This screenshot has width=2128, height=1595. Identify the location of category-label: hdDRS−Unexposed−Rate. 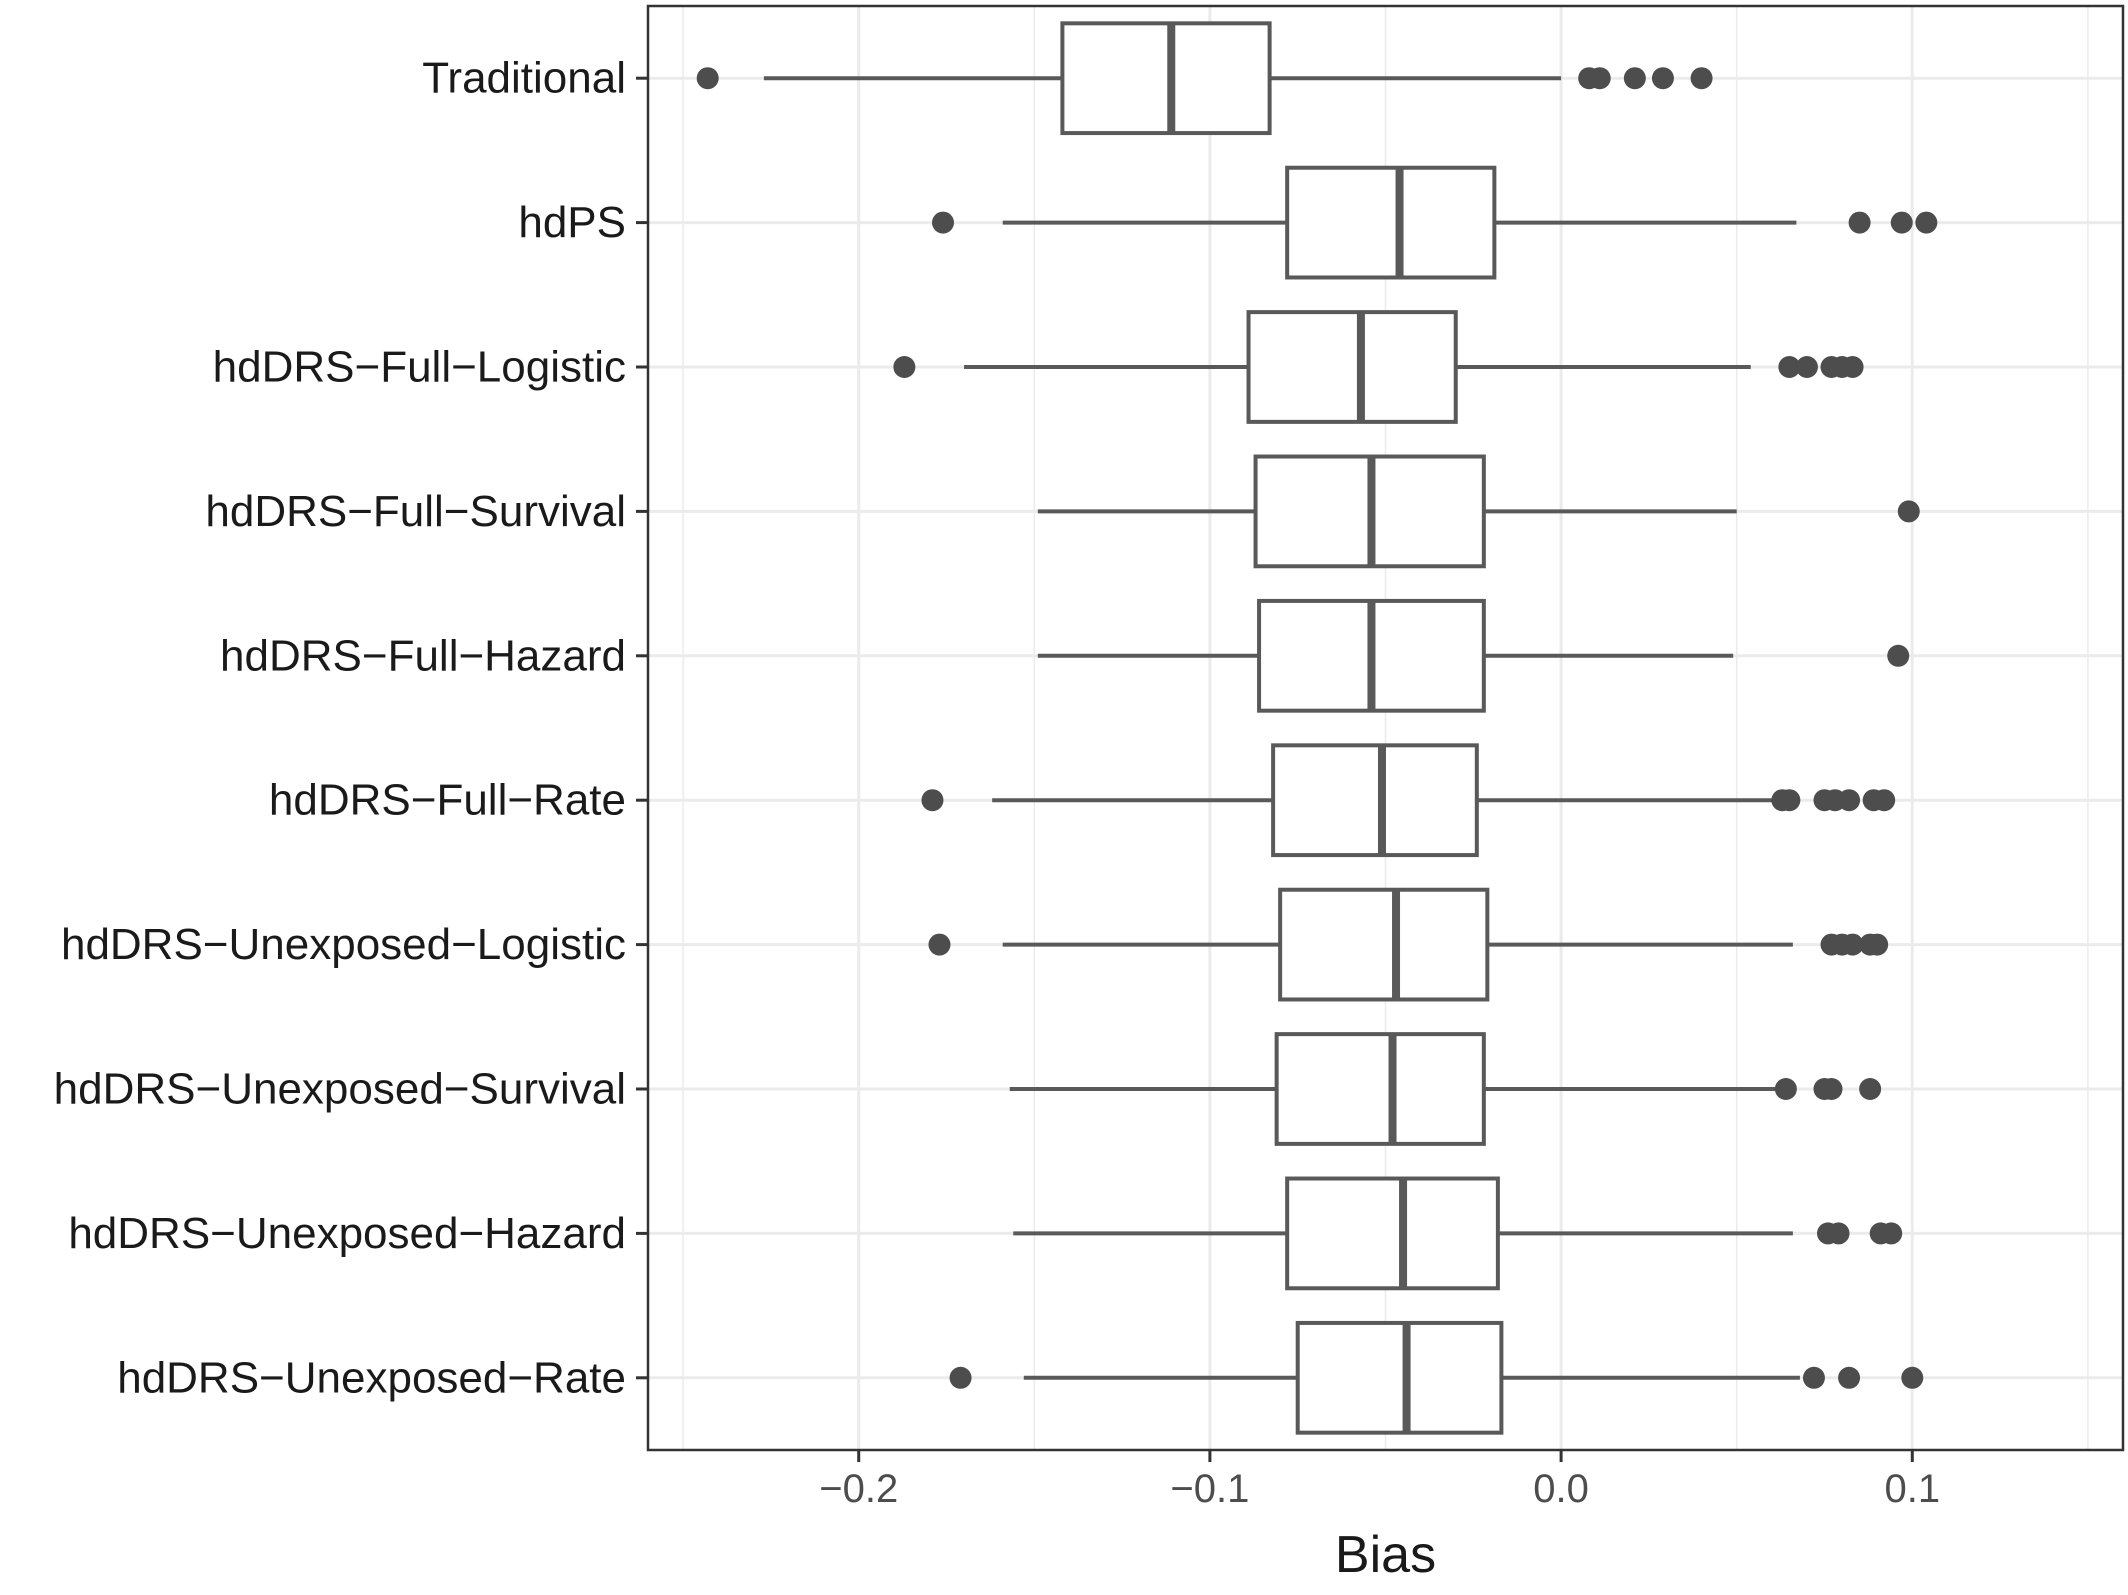
(371, 1377).